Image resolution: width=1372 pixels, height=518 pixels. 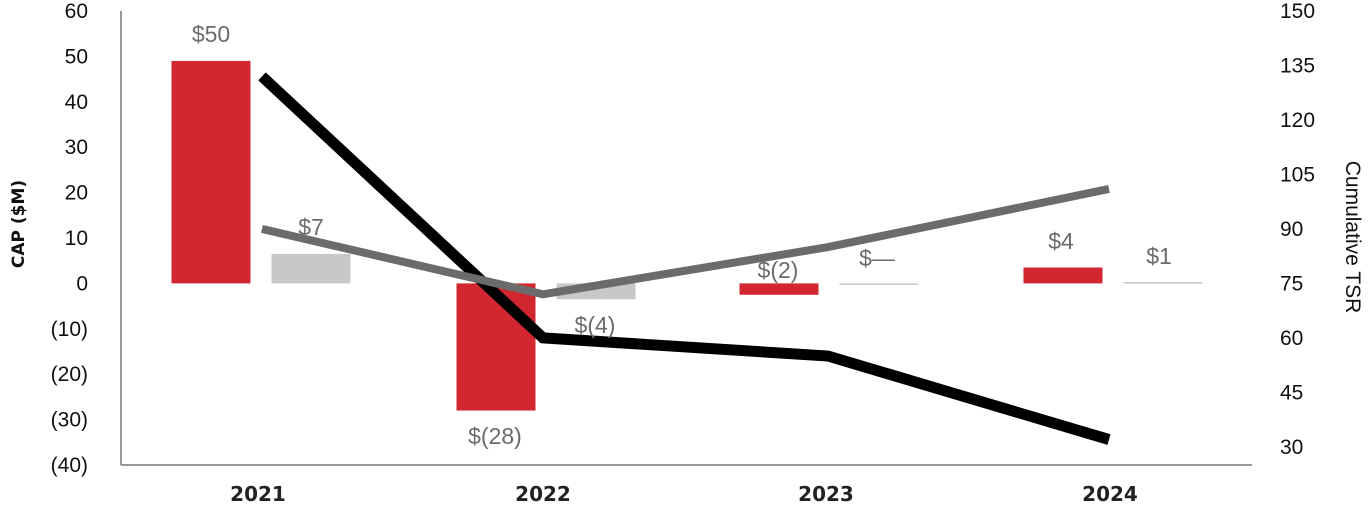 What do you see at coordinates (685, 242) in the screenshot?
I see `tsr-line` at bounding box center [685, 242].